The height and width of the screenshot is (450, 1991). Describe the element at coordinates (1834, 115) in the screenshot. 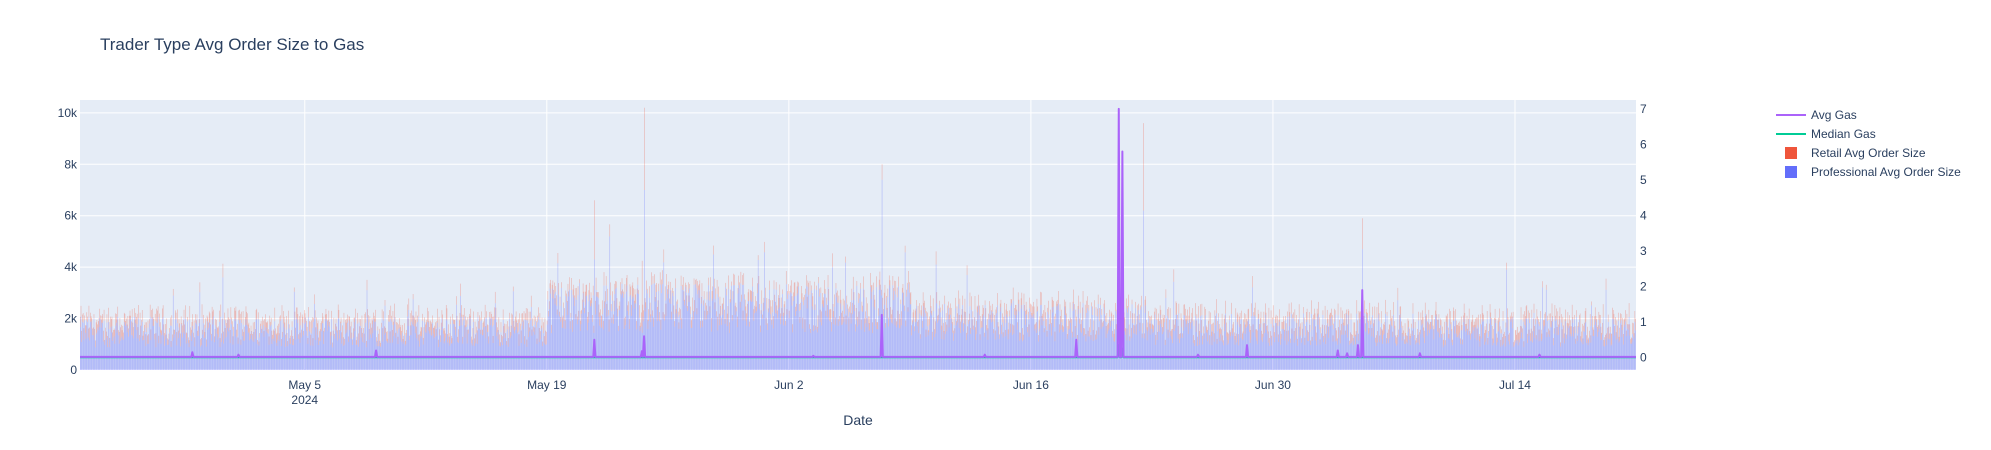

I see `legend-label-avg-gas: Avg Gas` at that location.